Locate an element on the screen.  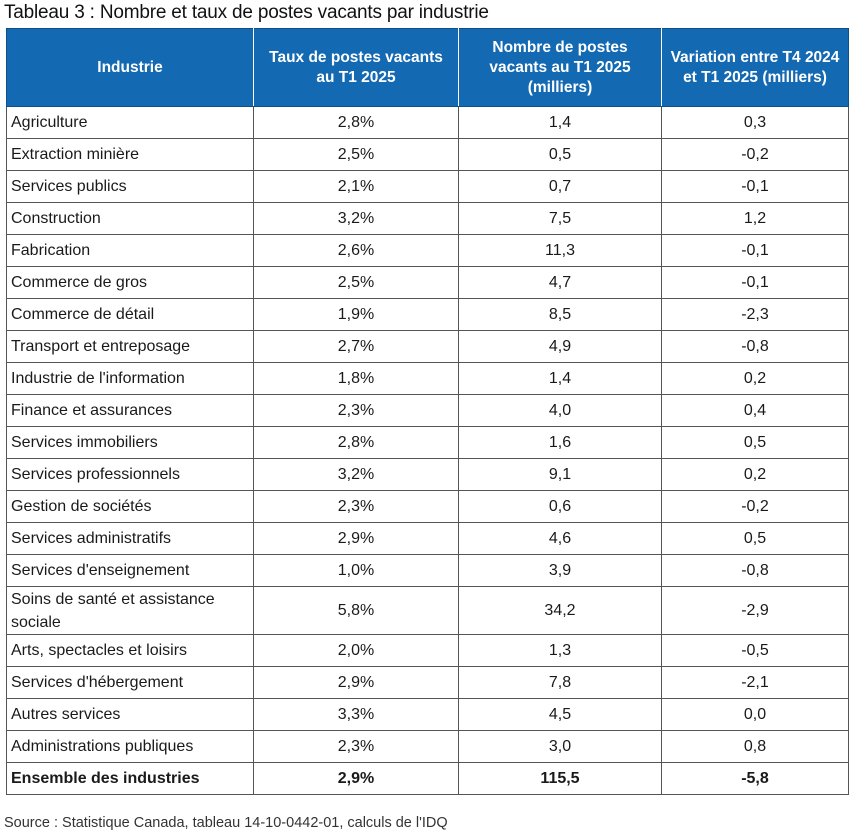
count-cell: 0,6 is located at coordinates (560, 506).